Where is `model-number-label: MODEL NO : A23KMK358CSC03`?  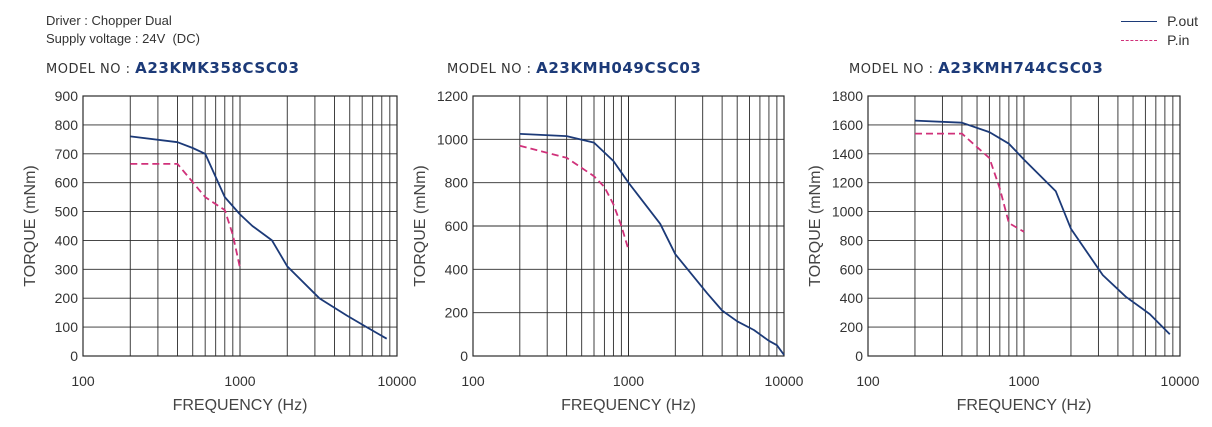
model-number-label: MODEL NO : A23KMK358CSC03 is located at coordinates (173, 68).